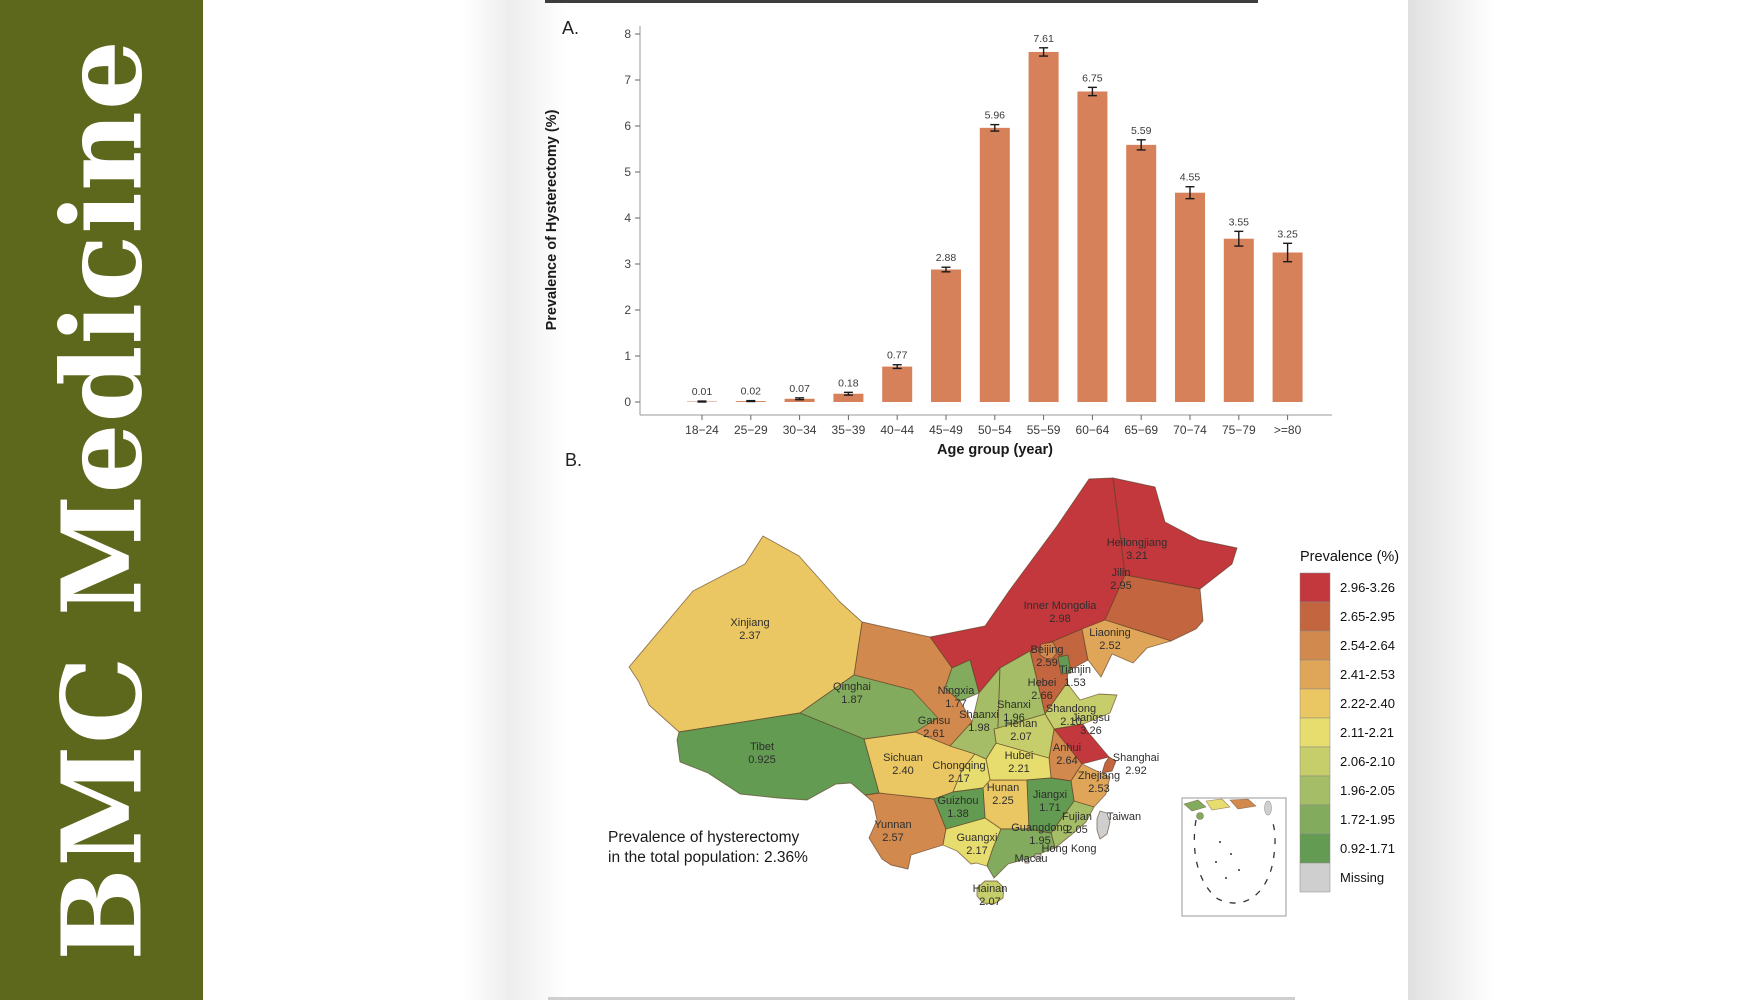  Describe the element at coordinates (990, 892) in the screenshot. I see `province-hainan` at that location.